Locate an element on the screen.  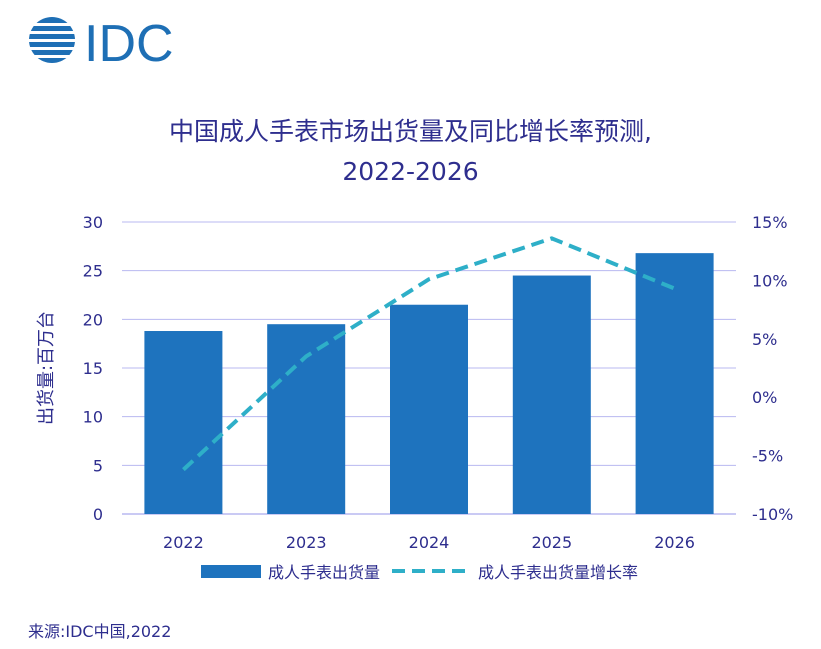
chart-title-line2: 2022-2026 is located at coordinates (410, 171).